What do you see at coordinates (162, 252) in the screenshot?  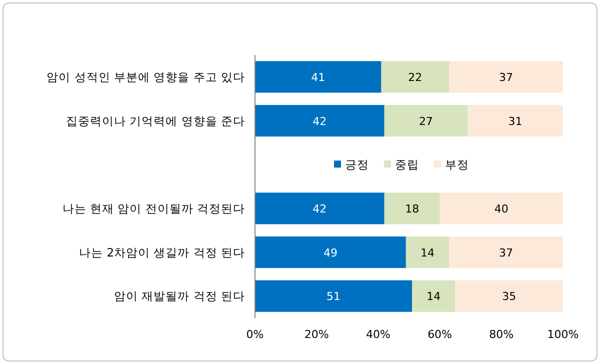 I see `y-tick-label: 나는 2차암이 생길까 걱정 된다` at bounding box center [162, 252].